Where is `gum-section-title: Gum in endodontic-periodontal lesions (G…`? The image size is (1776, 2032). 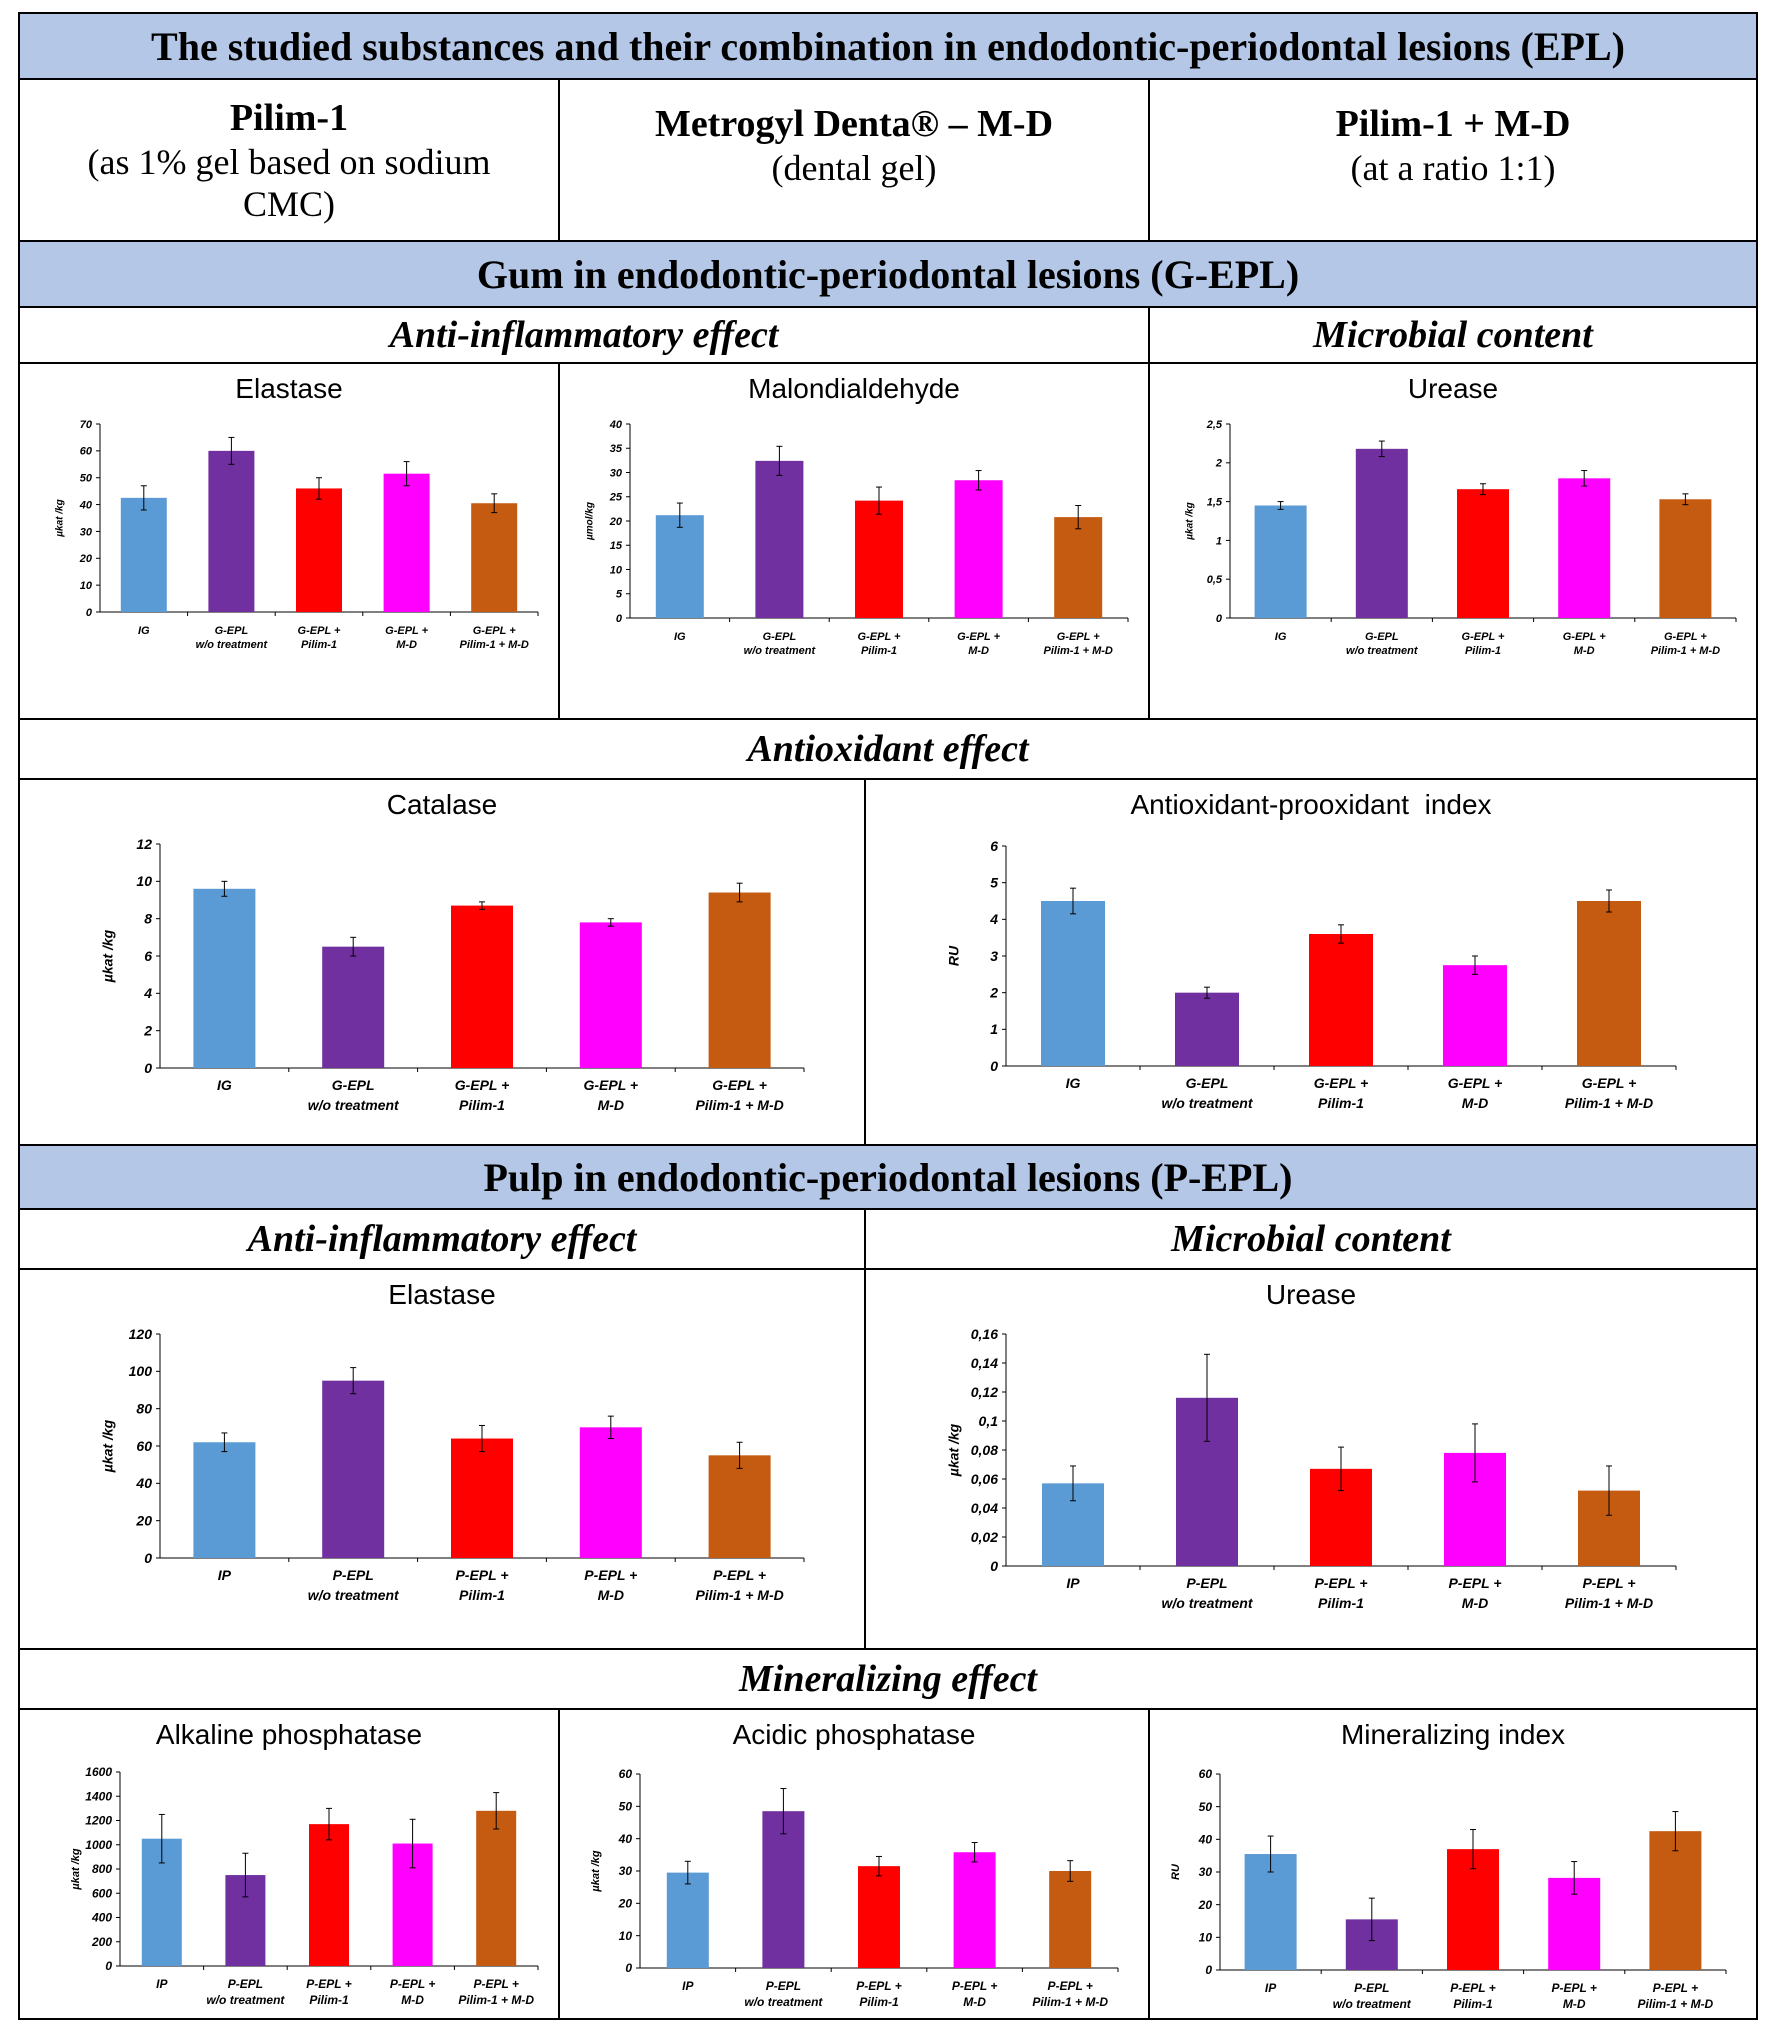 gum-section-title: Gum in endodontic-periodontal lesions (G… is located at coordinates (888, 274).